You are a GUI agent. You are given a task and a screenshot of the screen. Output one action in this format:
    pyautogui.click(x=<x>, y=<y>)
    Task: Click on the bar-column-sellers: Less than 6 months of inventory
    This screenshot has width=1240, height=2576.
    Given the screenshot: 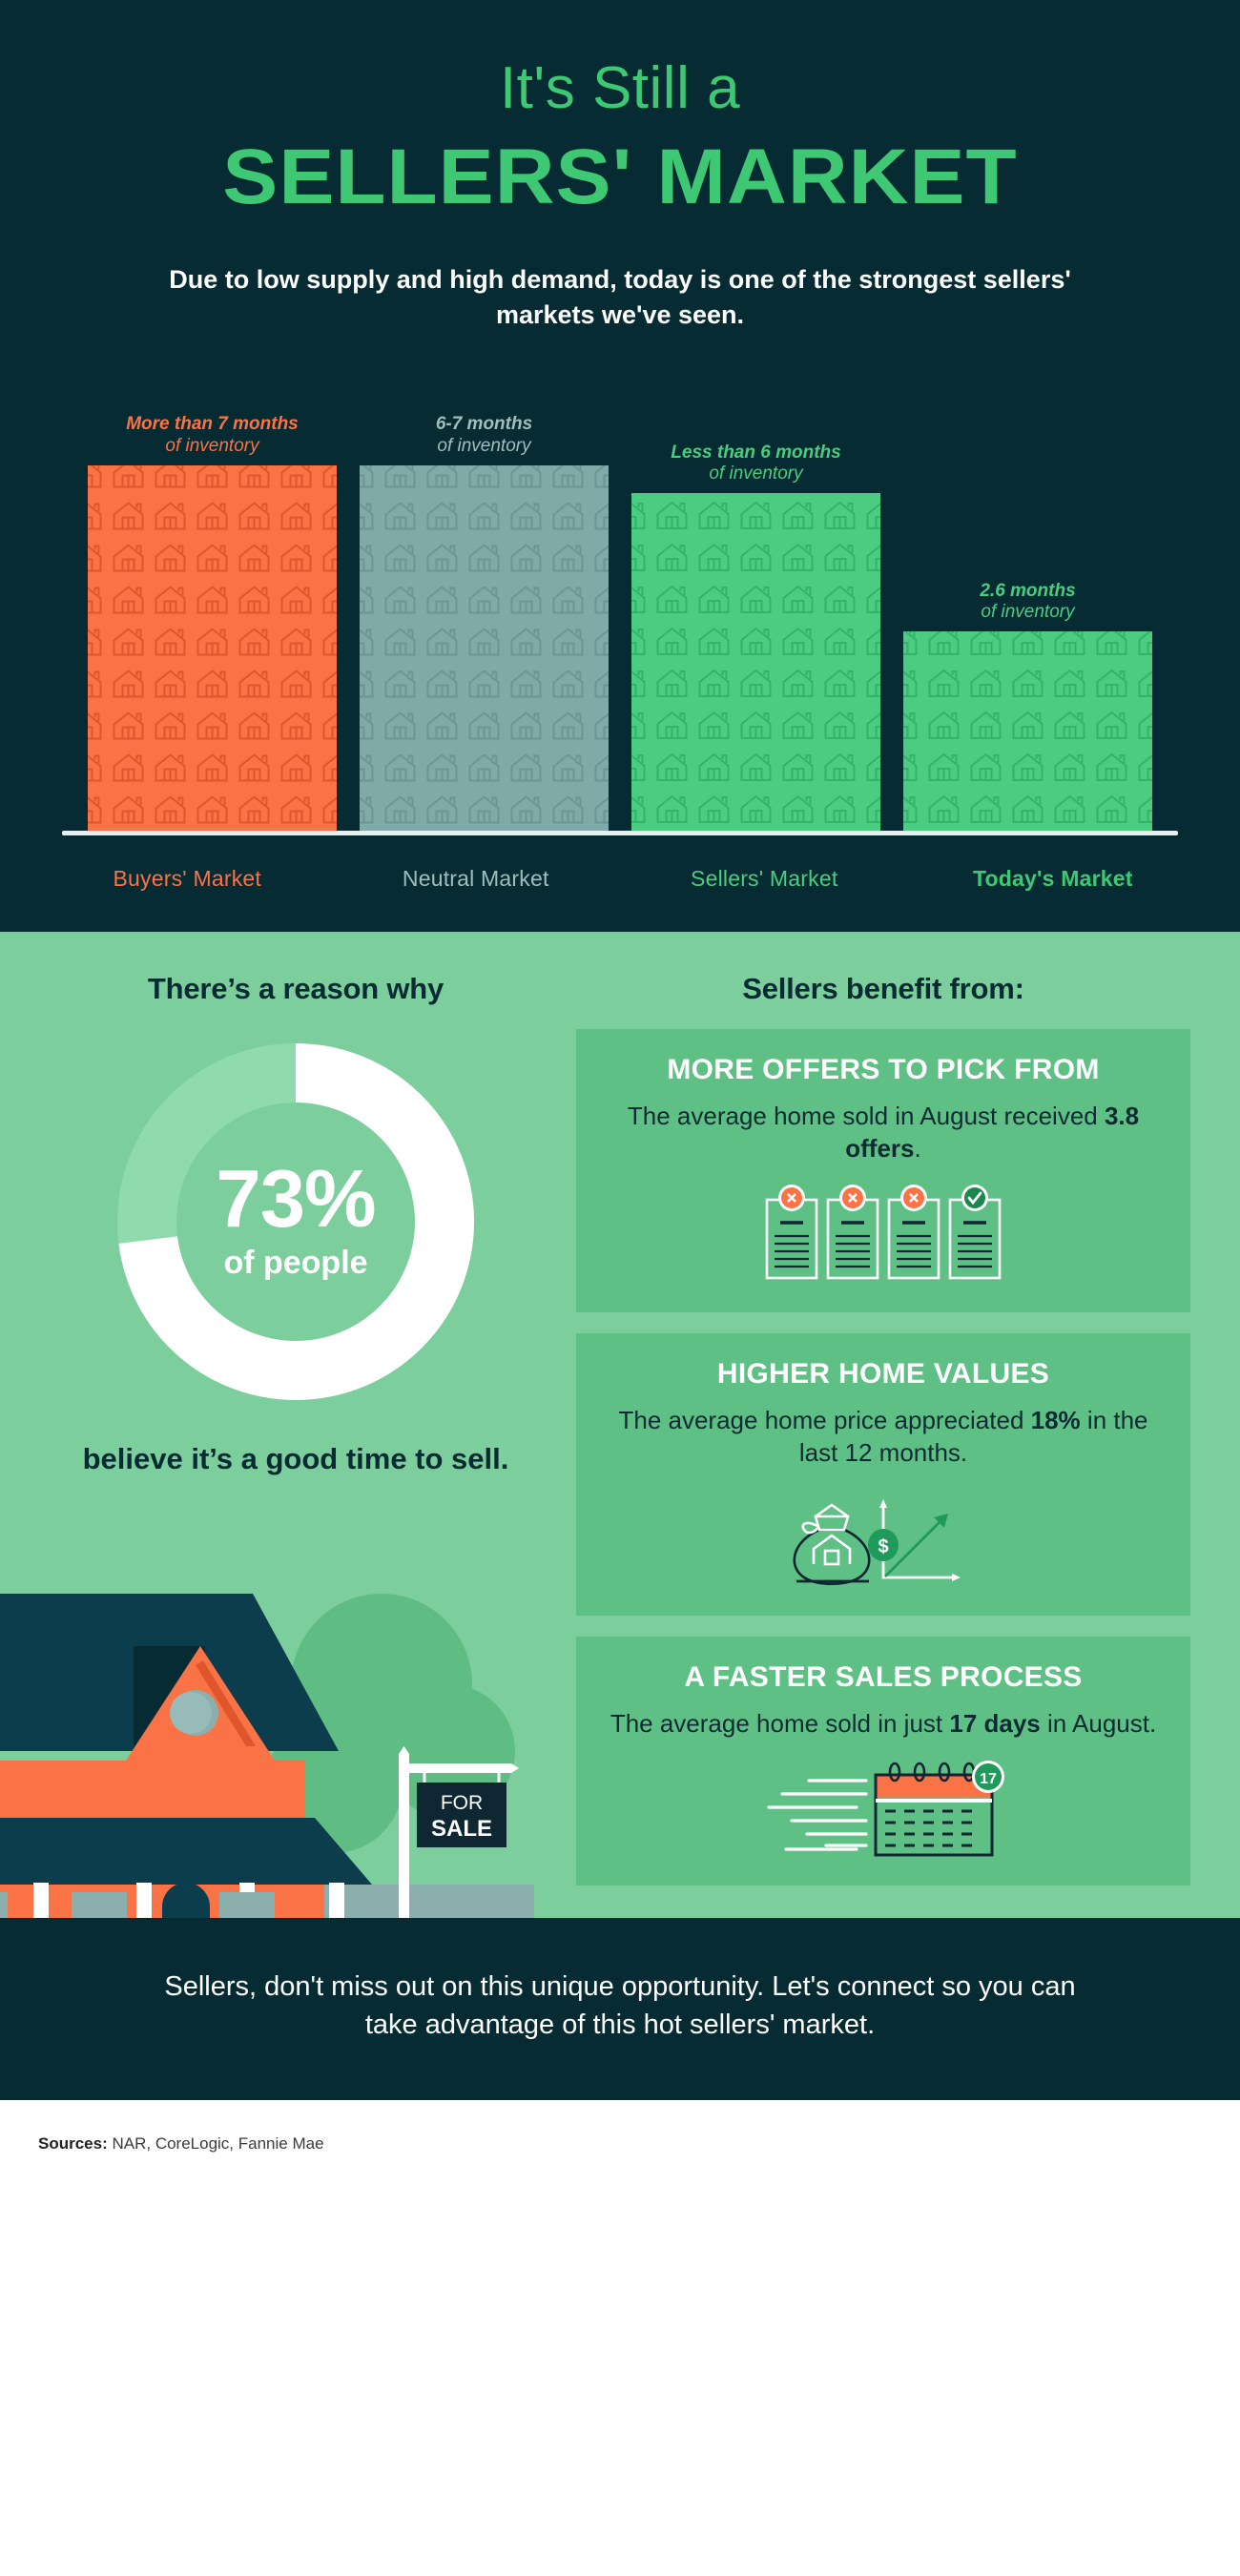 What is the action you would take?
    pyautogui.click(x=756, y=623)
    